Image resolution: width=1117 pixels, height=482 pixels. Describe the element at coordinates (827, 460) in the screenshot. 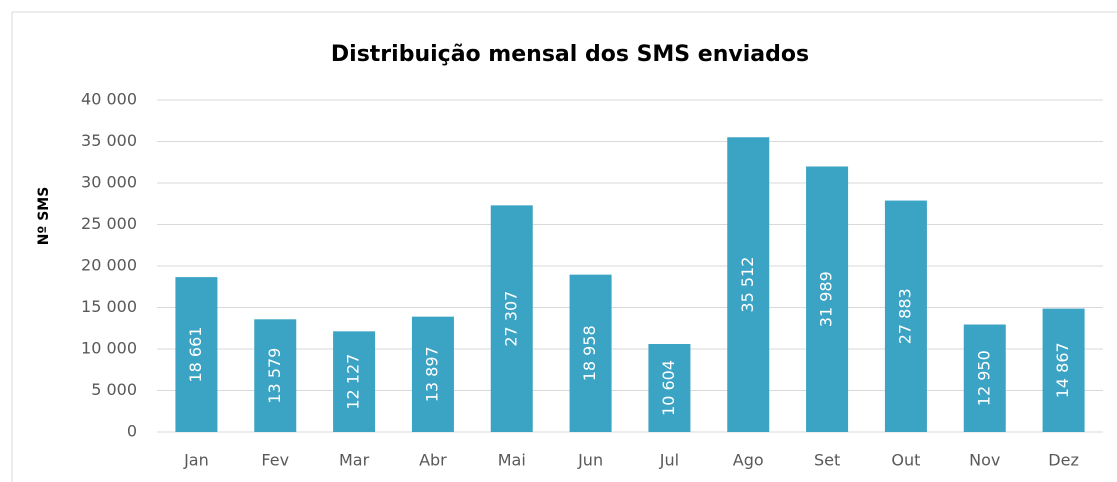

I see `x-tick-label: Set` at that location.